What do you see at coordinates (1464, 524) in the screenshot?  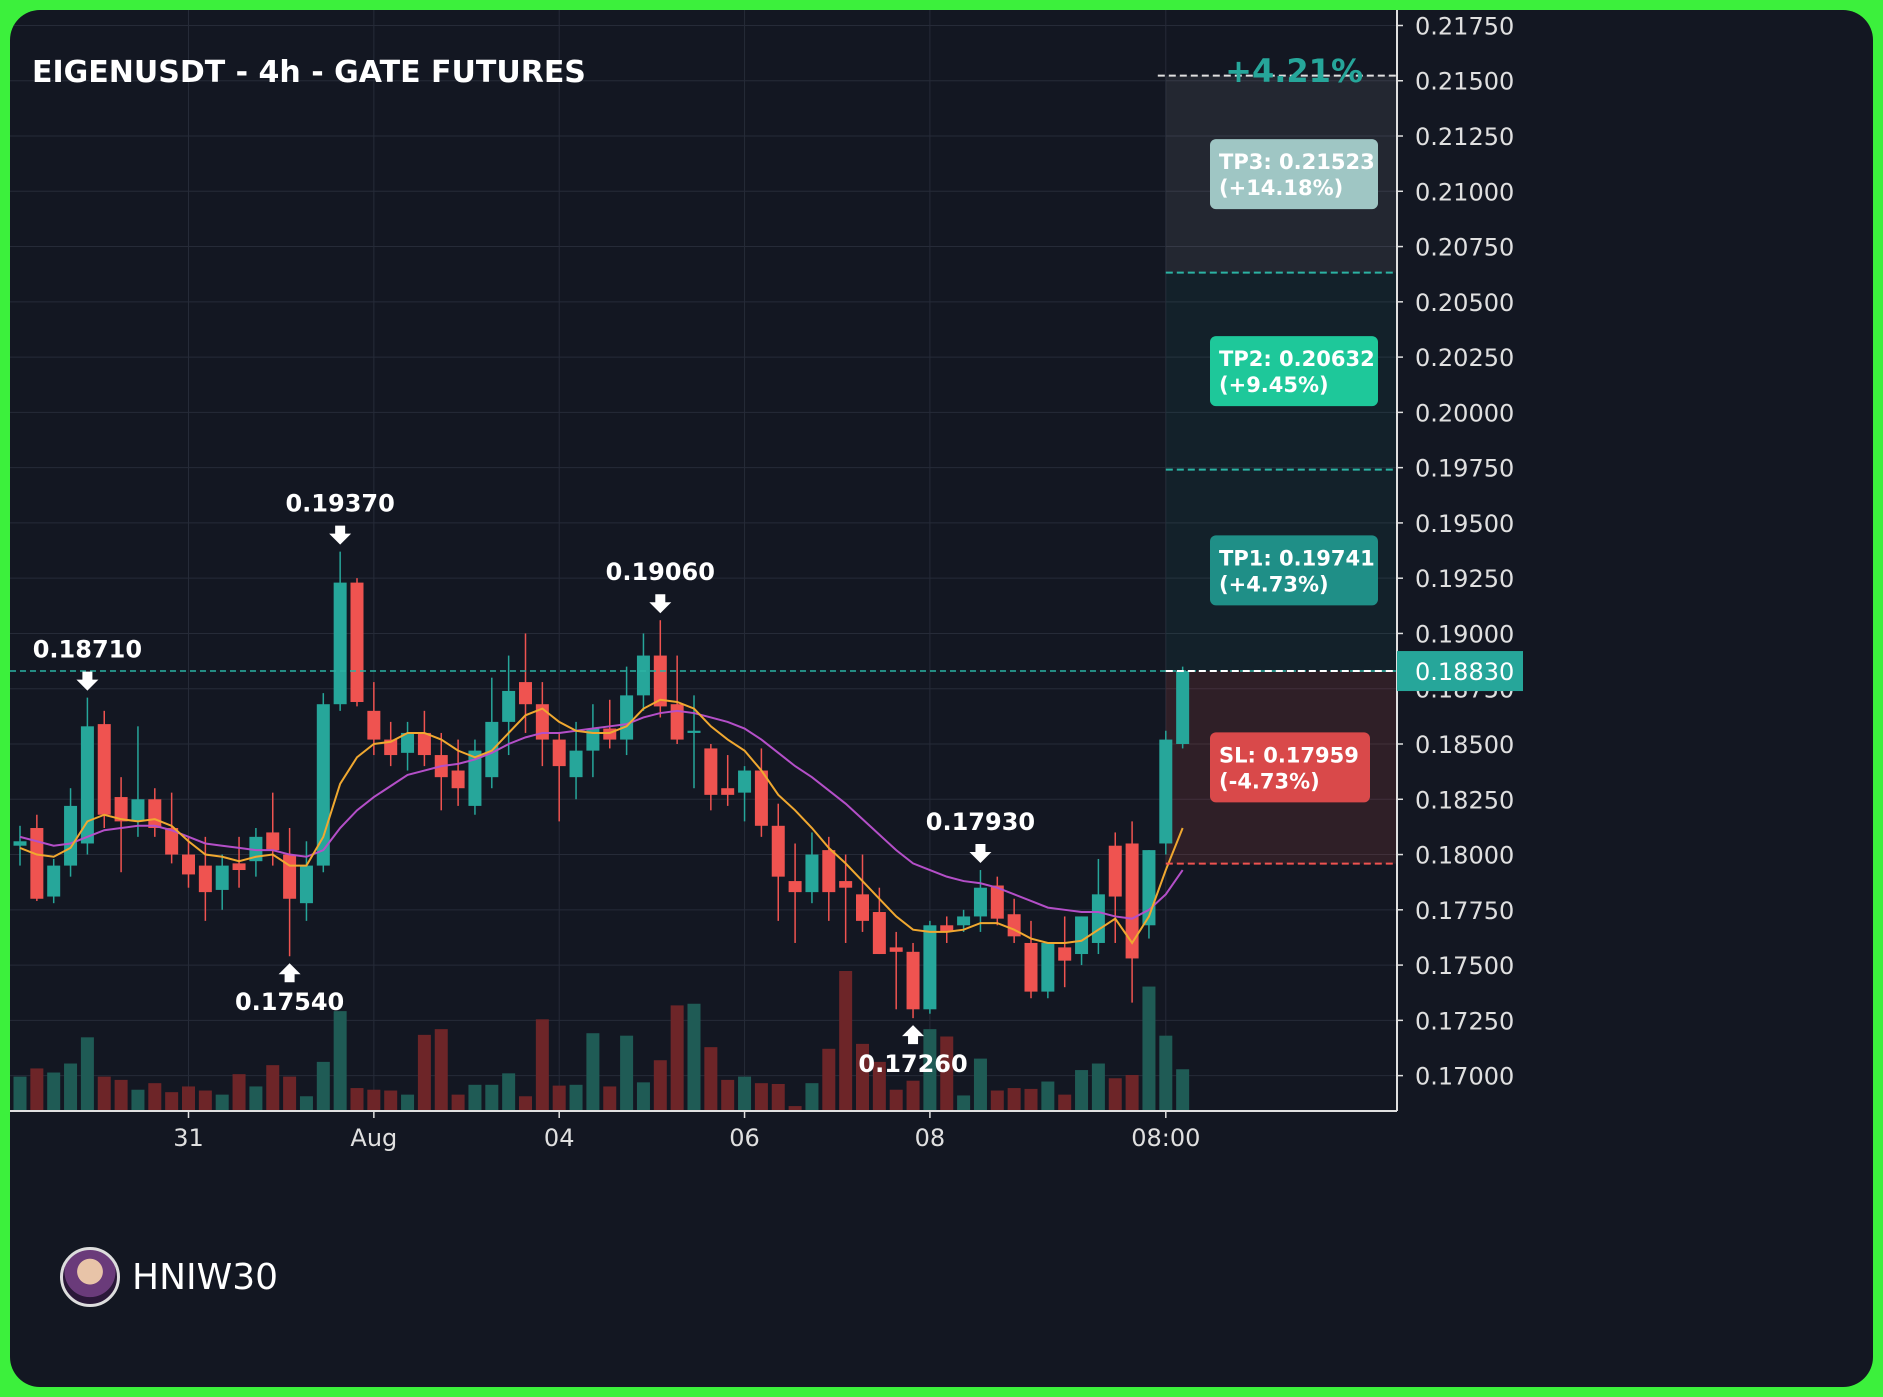 I see `y-tick-label: 0.19500` at bounding box center [1464, 524].